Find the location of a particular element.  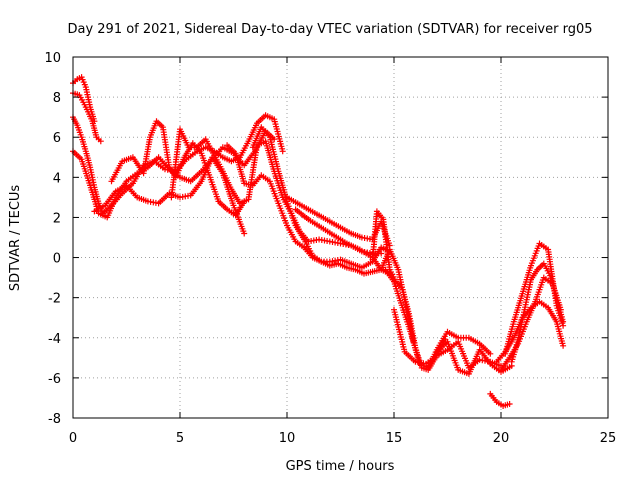

y-axis-title: SDTVAR / TECUs is located at coordinates (15, 238).